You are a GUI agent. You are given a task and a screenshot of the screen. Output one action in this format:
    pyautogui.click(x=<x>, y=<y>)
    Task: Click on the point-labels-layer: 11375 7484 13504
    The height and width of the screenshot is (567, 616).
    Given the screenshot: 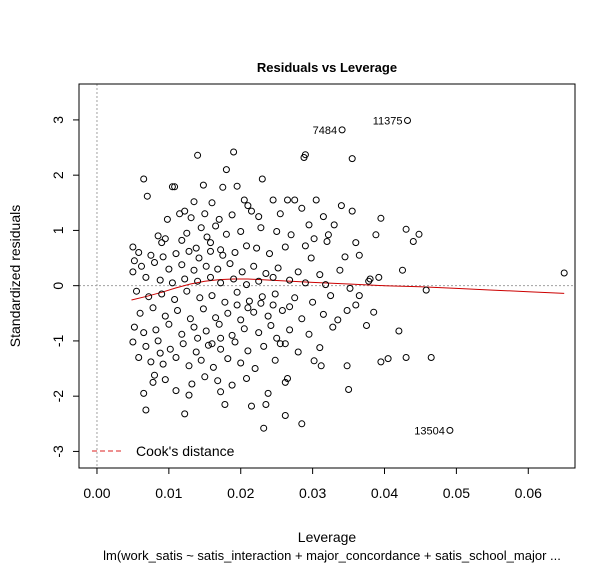 What is the action you would take?
    pyautogui.click(x=379, y=277)
    